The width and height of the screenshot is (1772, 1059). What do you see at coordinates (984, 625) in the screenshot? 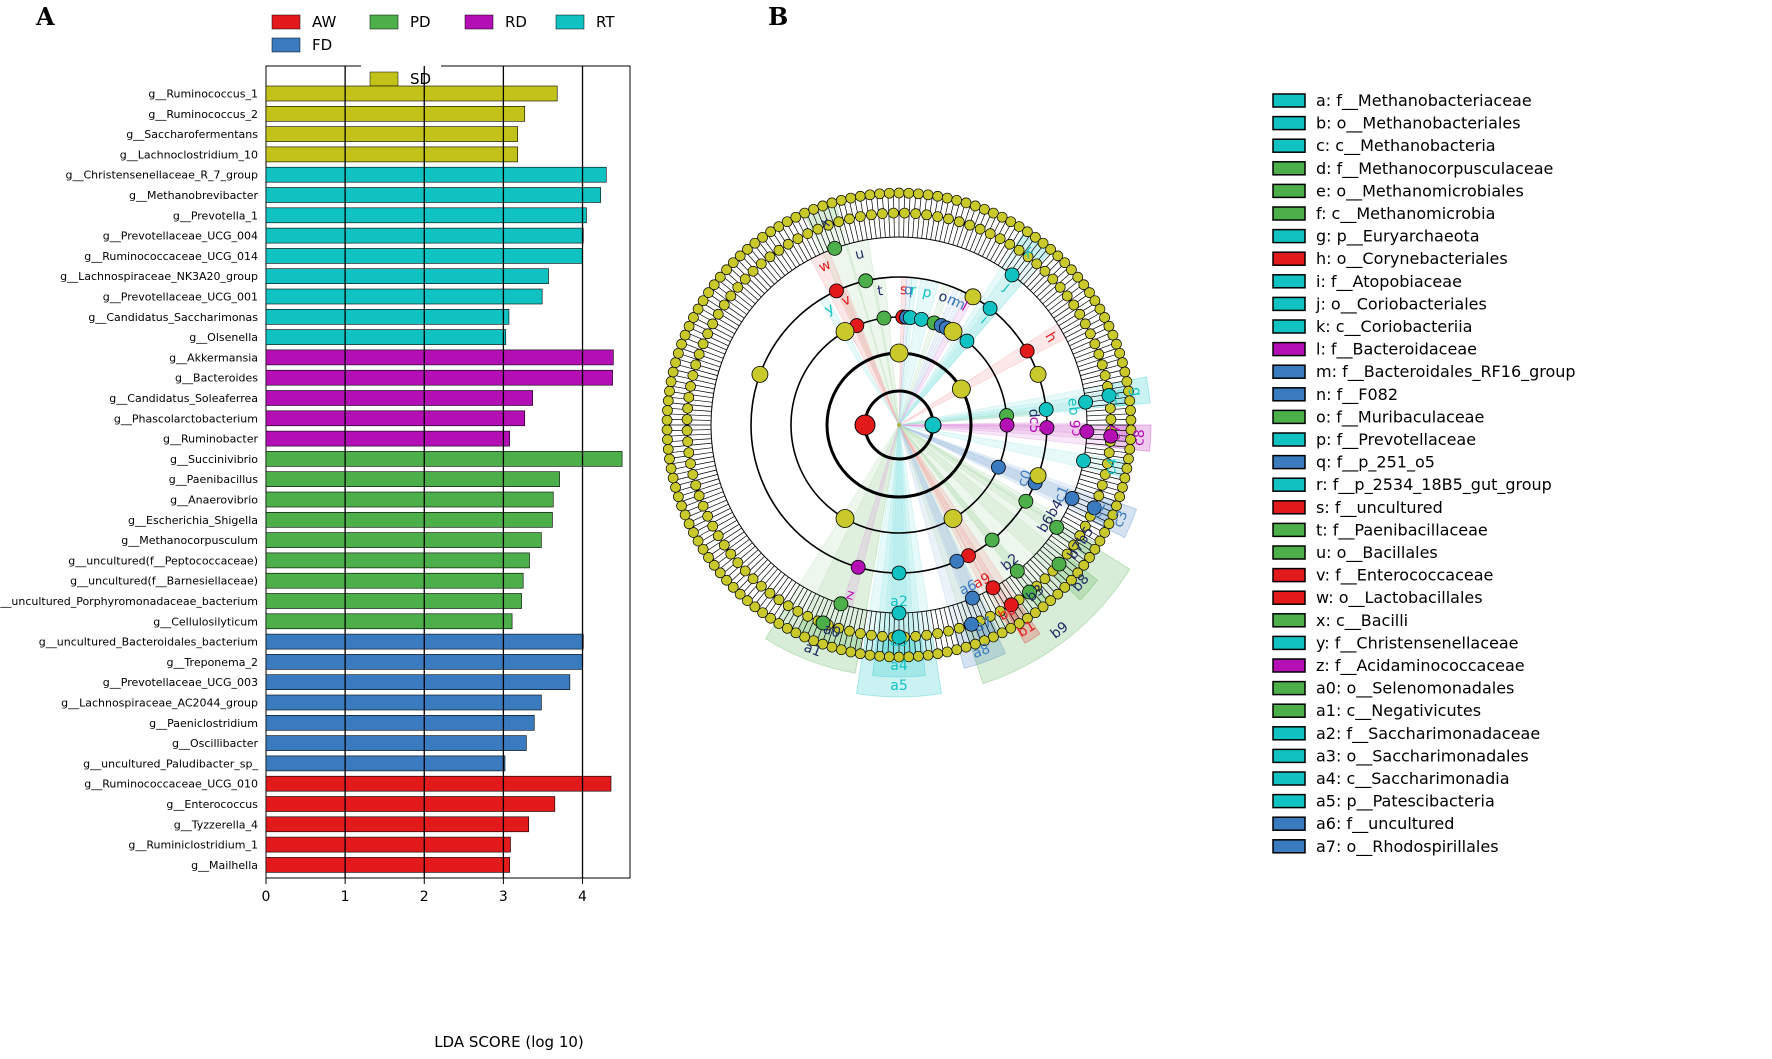
I see `sector-label-a7: a7` at bounding box center [984, 625].